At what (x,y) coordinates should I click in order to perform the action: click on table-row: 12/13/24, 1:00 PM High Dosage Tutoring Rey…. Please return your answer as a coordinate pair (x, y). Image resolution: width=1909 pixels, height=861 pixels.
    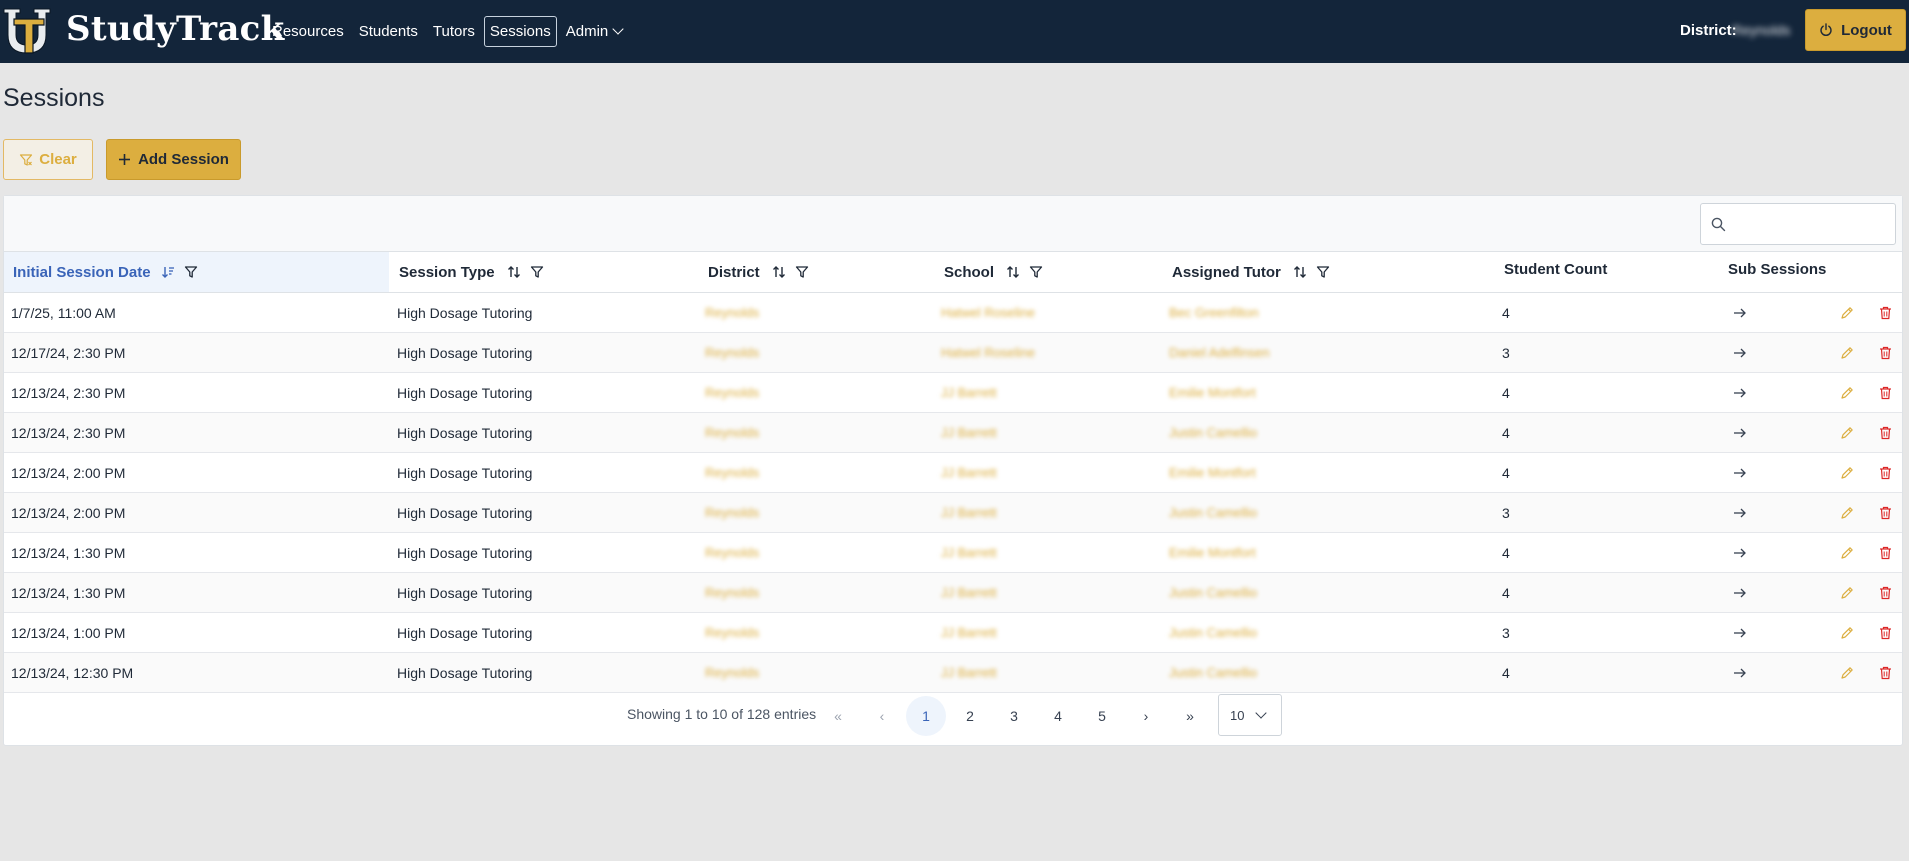
    Looking at the image, I should click on (953, 633).